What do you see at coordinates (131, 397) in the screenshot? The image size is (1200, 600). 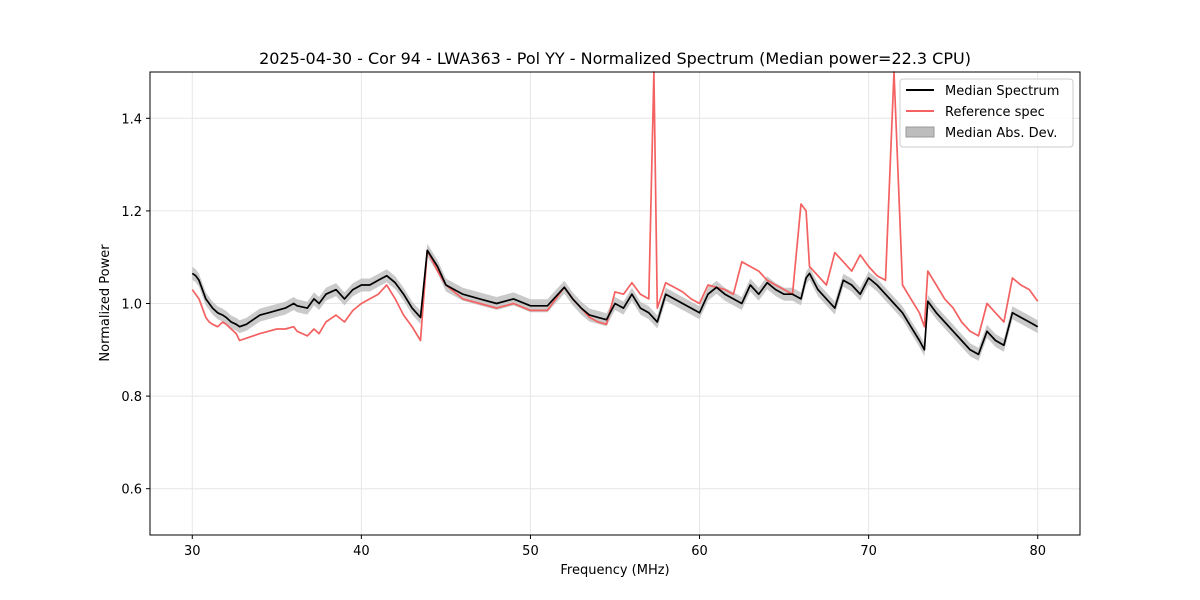 I see `y-tick-label: 0.8` at bounding box center [131, 397].